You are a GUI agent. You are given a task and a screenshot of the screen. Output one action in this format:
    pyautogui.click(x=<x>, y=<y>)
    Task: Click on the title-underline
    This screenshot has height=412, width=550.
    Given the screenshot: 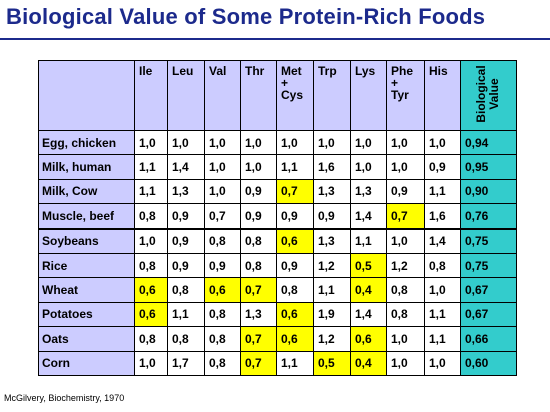 What is the action you would take?
    pyautogui.click(x=275, y=39)
    